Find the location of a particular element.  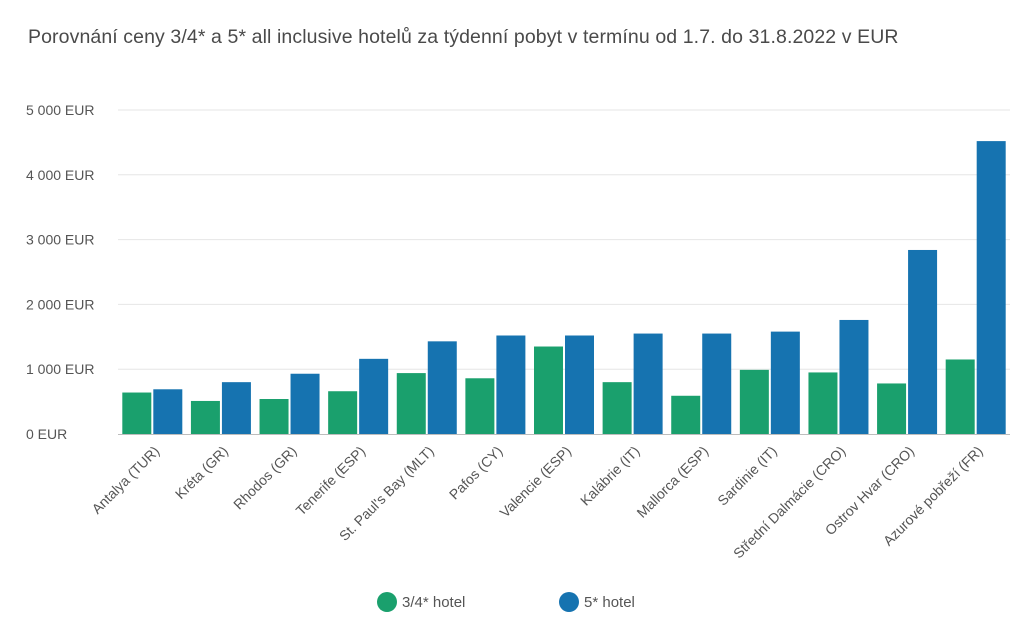

x-category-label: Kalábrie (IT) is located at coordinates (610, 476).